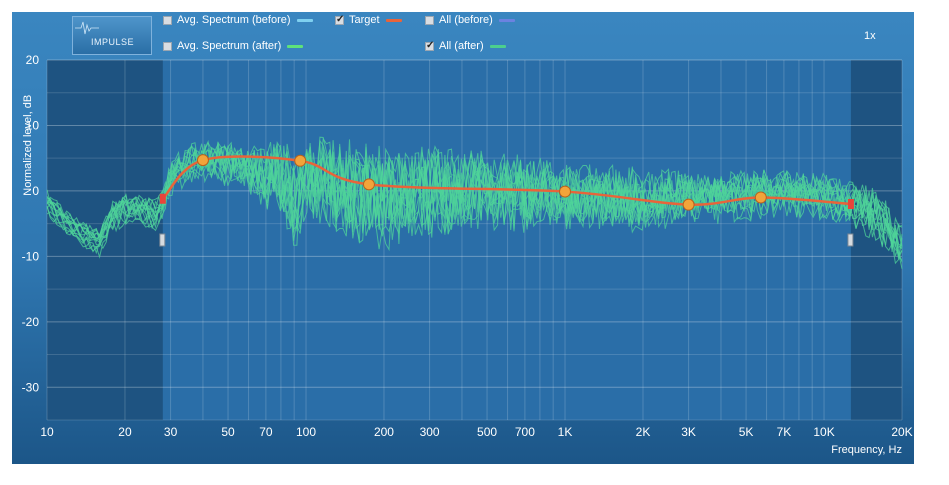  Describe the element at coordinates (28, 145) in the screenshot. I see `y-axis-label: Normalized level, dB` at that location.